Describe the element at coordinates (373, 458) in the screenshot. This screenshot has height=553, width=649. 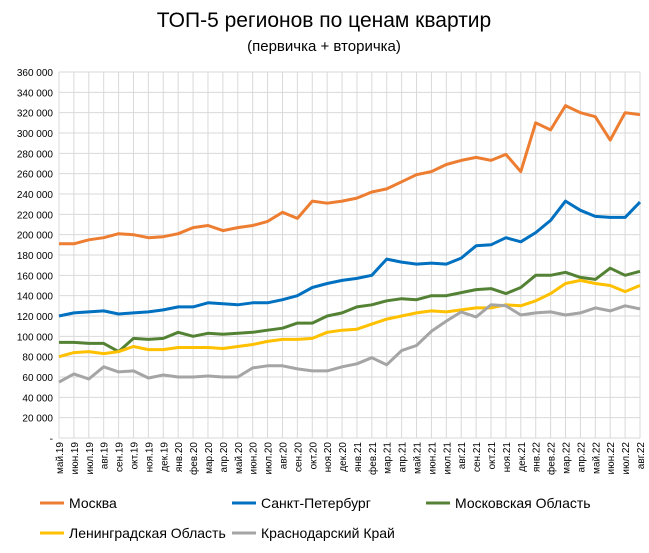
I see `x-tick-label: фев.21` at that location.